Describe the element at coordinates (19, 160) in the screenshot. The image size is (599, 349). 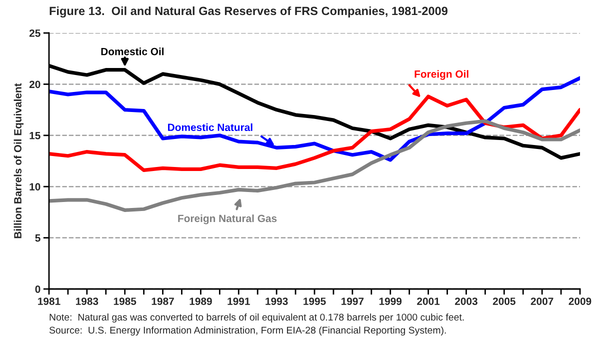
I see `y-axis-title: Billion Barrels of Oil Equivalent` at that location.